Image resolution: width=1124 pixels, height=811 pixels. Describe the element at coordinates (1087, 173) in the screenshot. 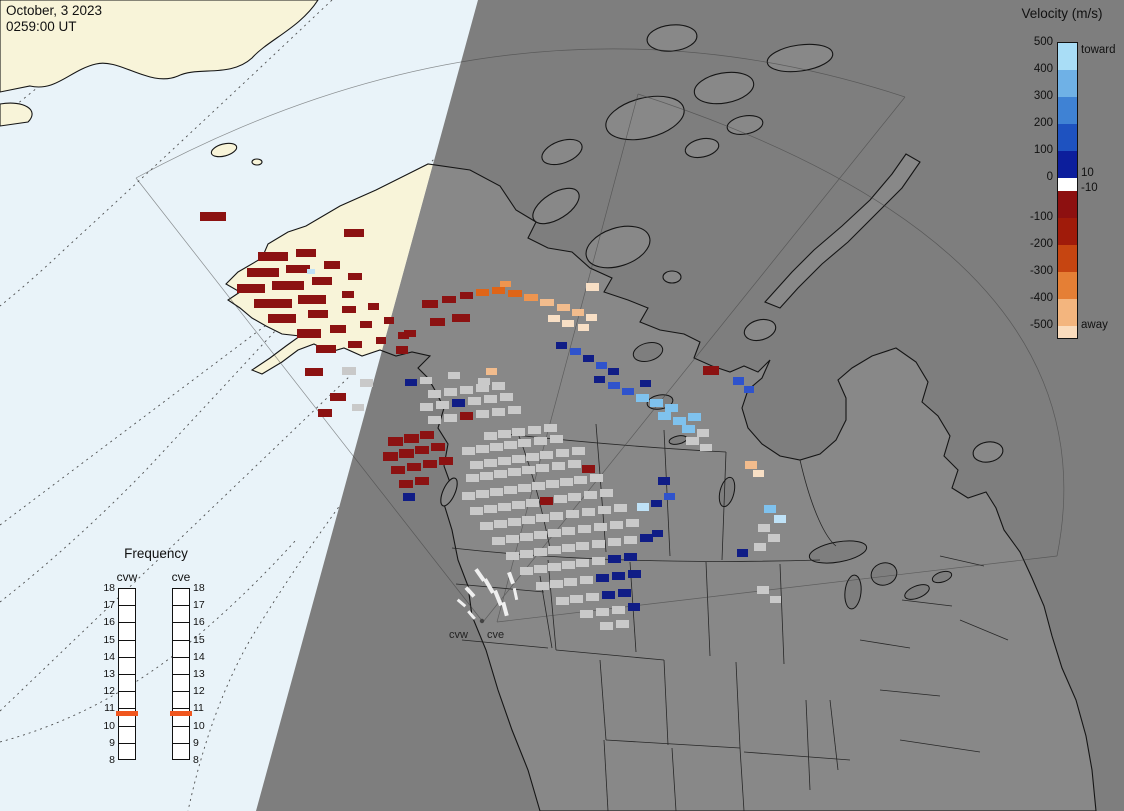

I see `colorbar-tick: 10` at that location.